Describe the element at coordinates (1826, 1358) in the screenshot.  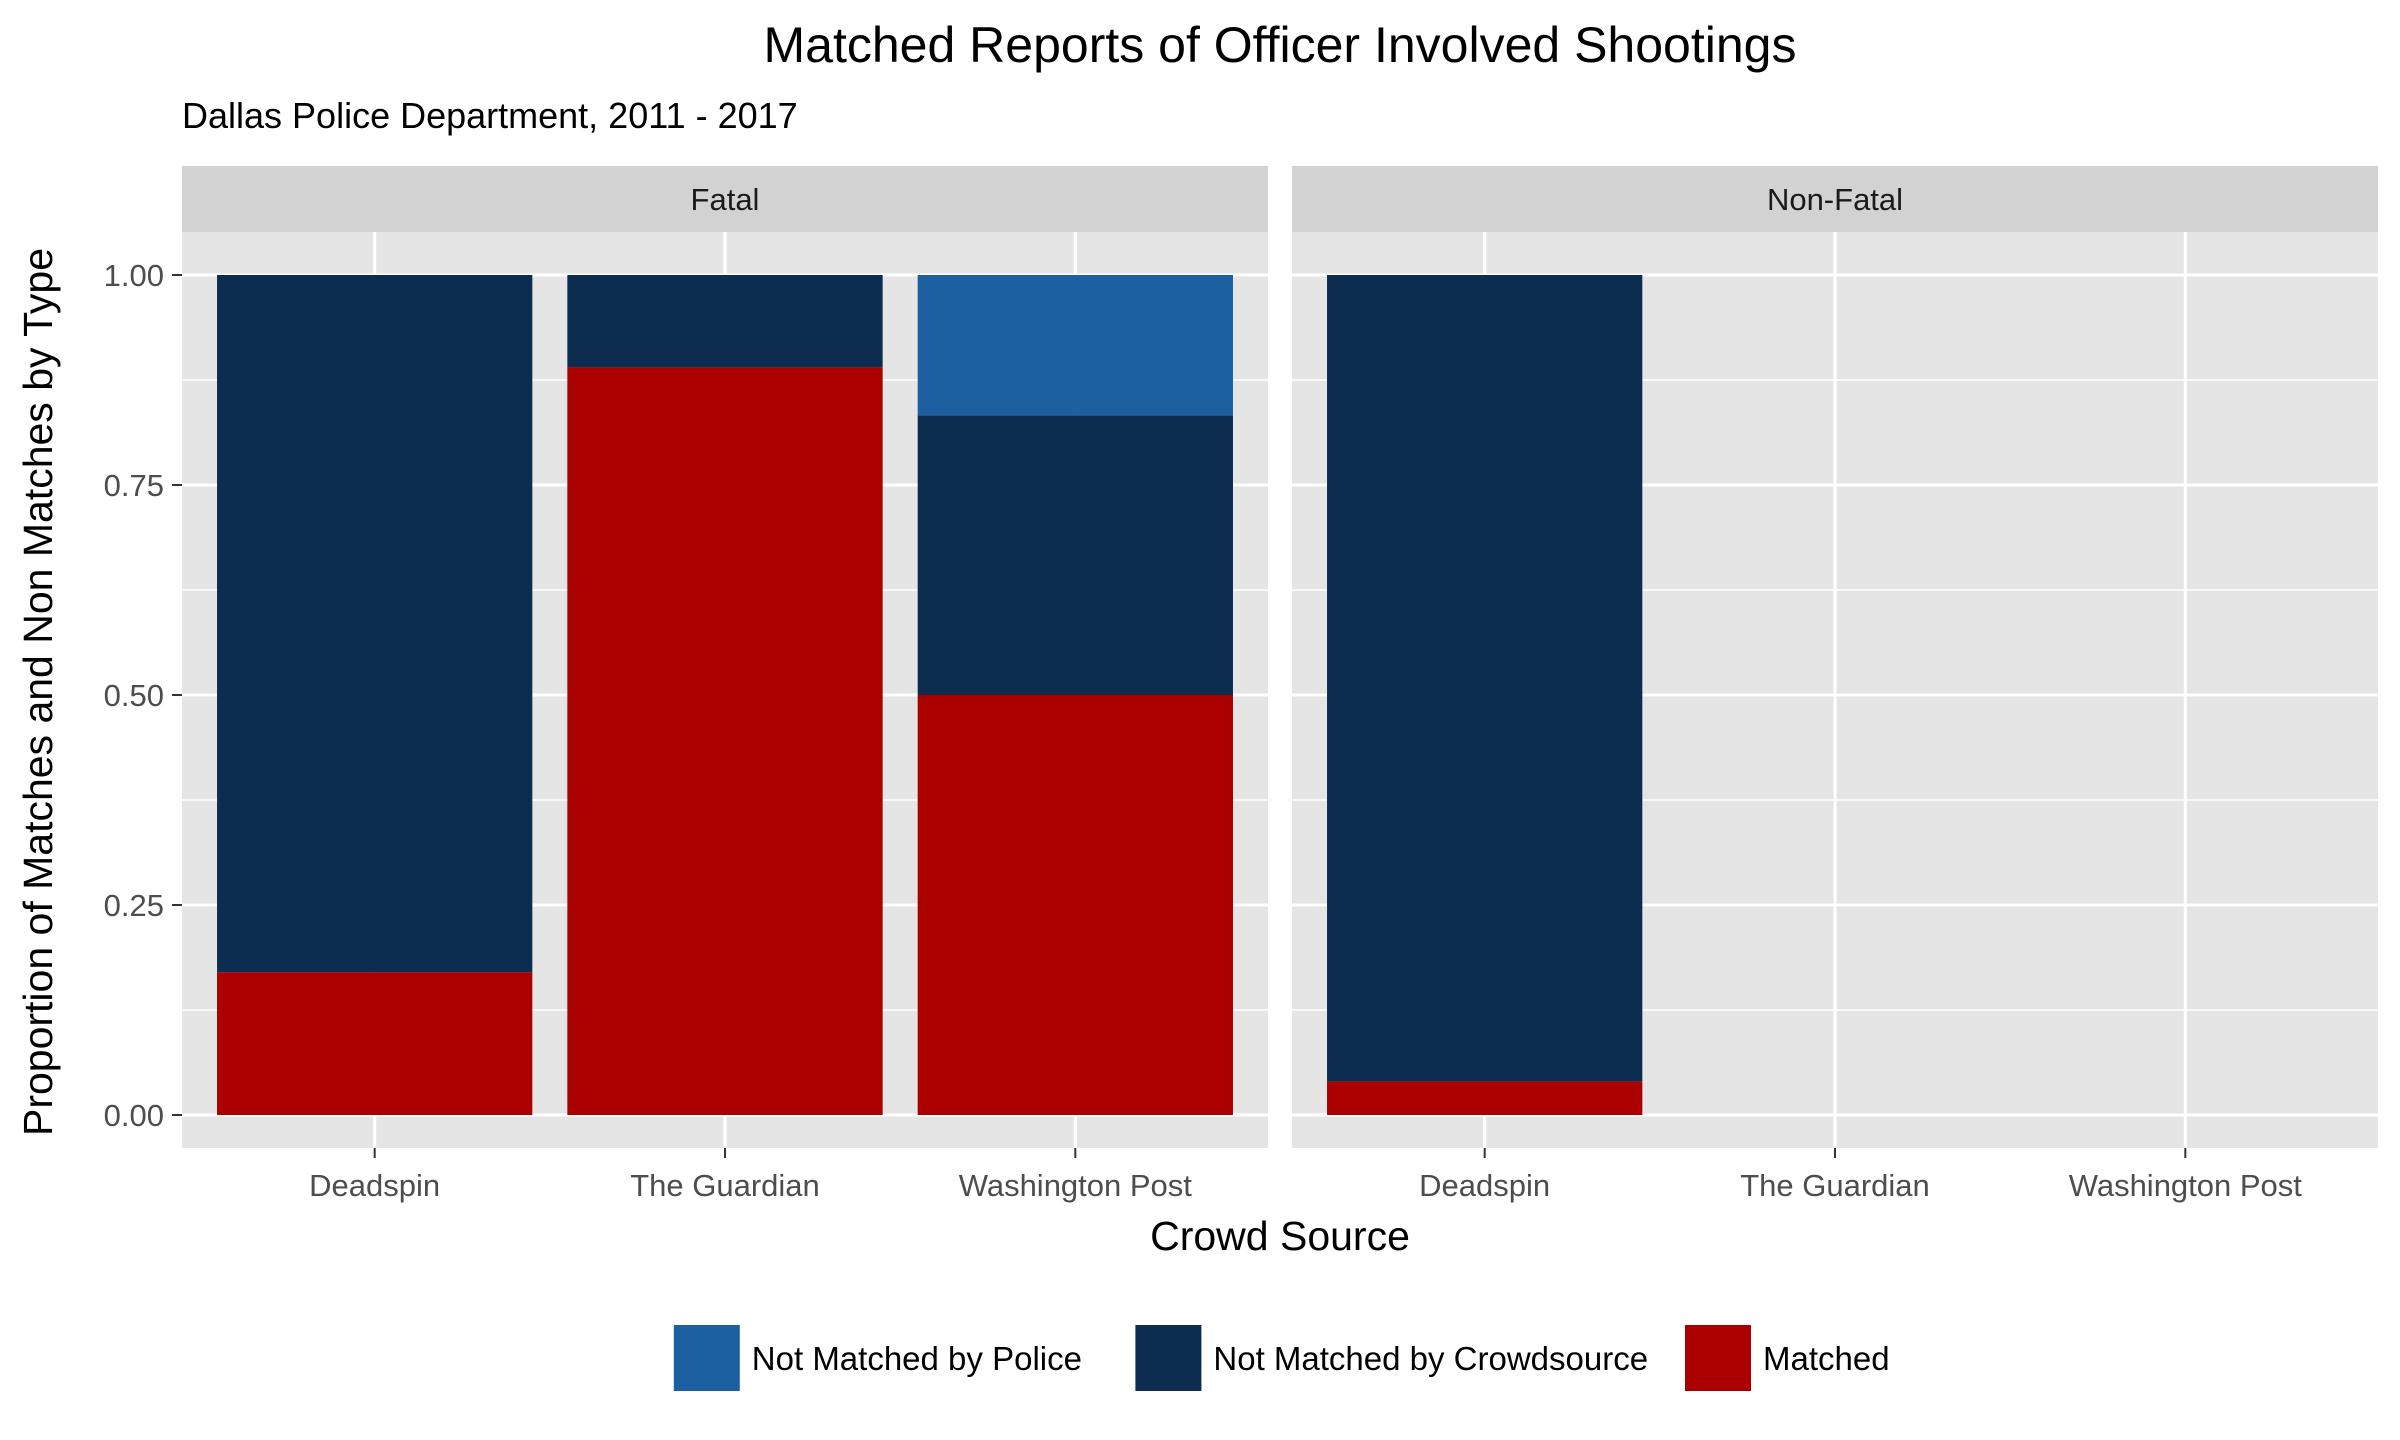
I see `legend-label: Matched` at that location.